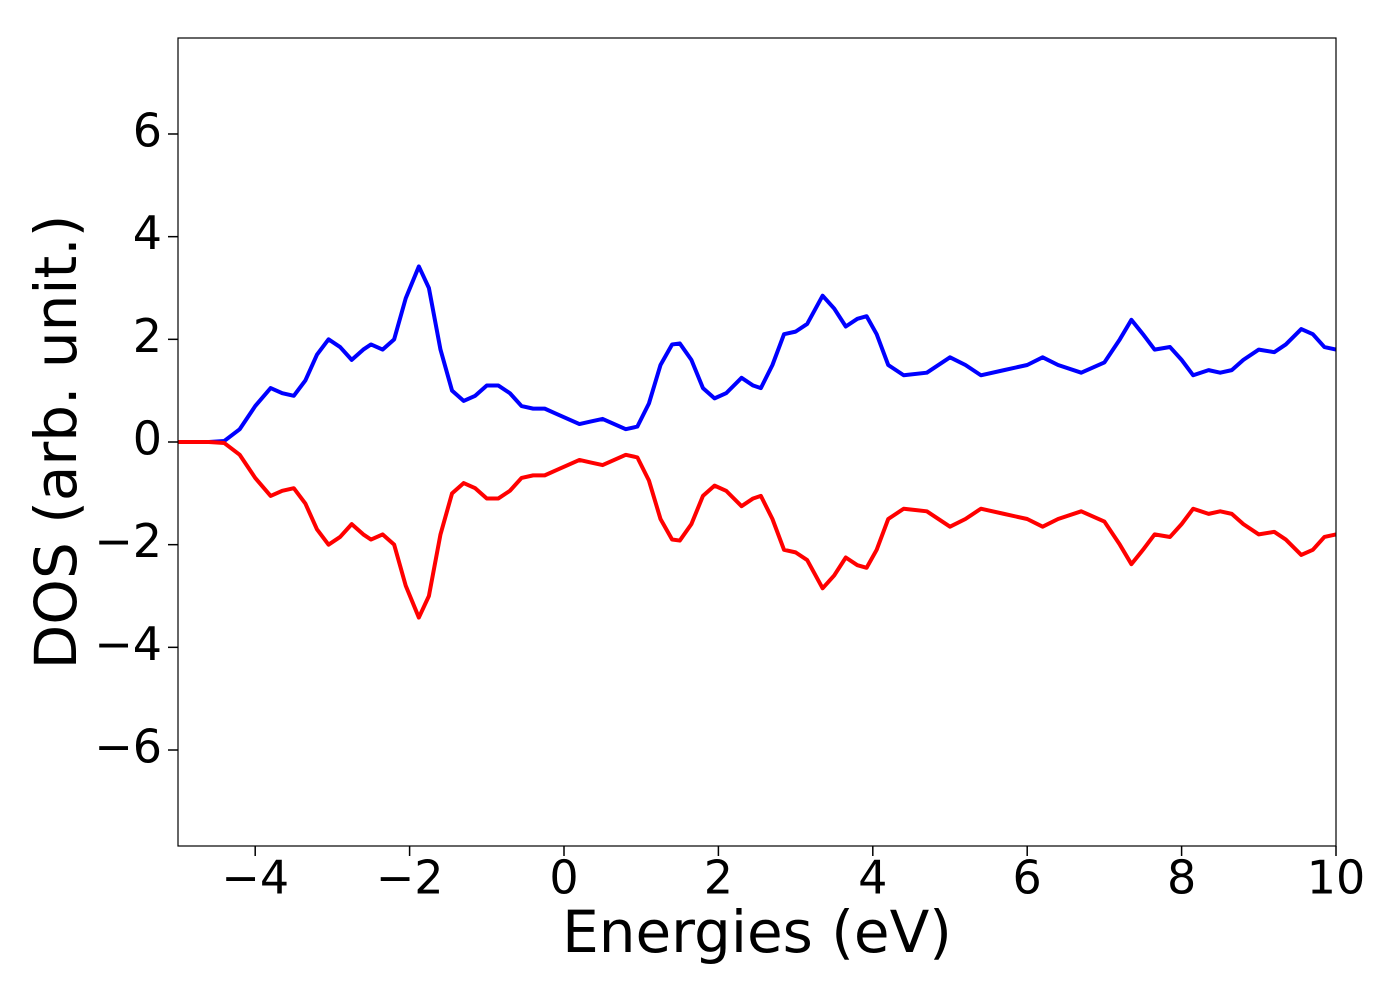 Image resolution: width=1400 pixels, height=1000 pixels. Describe the element at coordinates (757, 932) in the screenshot. I see `x-axis-label: Energies (eV)` at that location.